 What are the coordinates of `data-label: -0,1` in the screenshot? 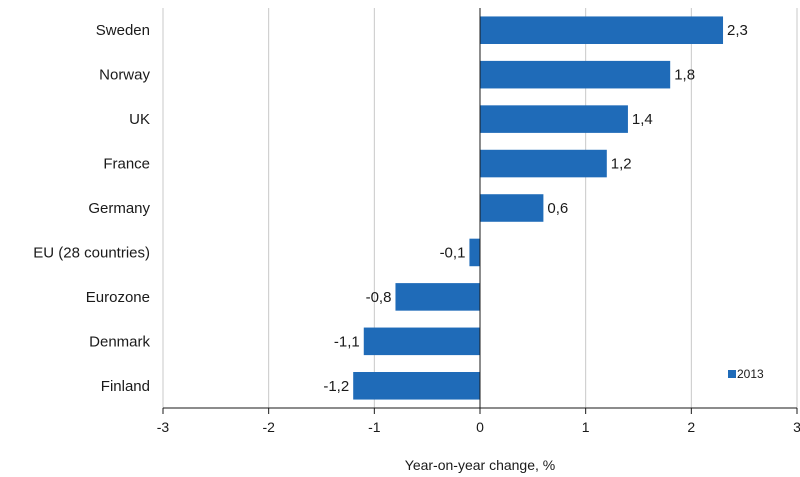 It's located at (453, 252).